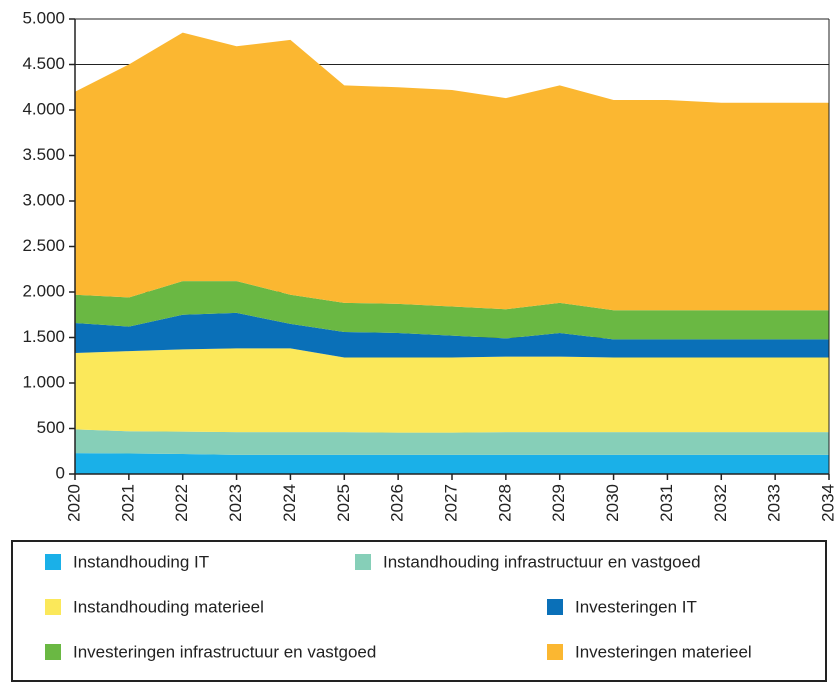  What do you see at coordinates (224, 651) in the screenshot?
I see `legend-label: Investeringen infrastructuur en vastgoed` at bounding box center [224, 651].